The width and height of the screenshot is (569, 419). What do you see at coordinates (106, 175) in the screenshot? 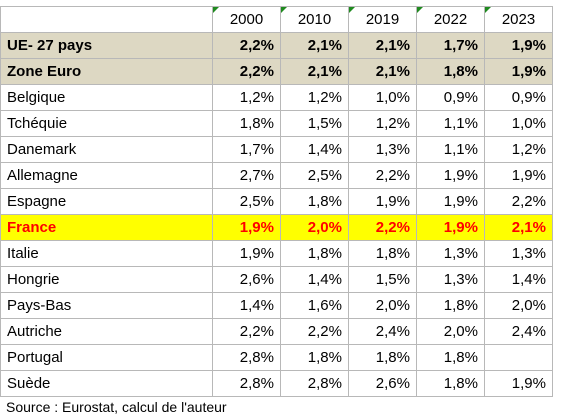
I see `country-cell: Allemagne` at bounding box center [106, 175].